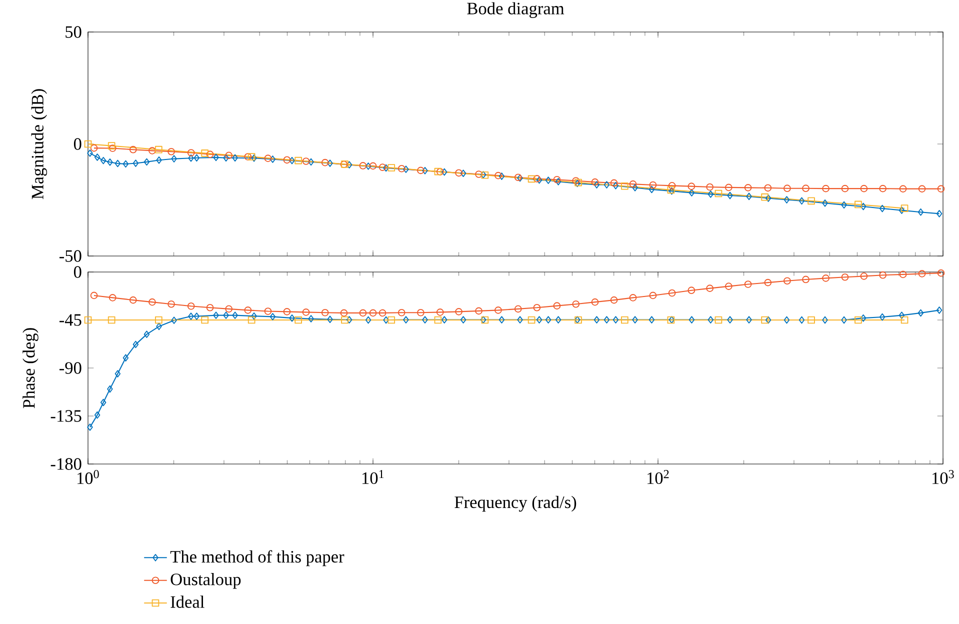 This screenshot has height=624, width=959. What do you see at coordinates (71, 368) in the screenshot?
I see `y-tick-label: -90` at bounding box center [71, 368].